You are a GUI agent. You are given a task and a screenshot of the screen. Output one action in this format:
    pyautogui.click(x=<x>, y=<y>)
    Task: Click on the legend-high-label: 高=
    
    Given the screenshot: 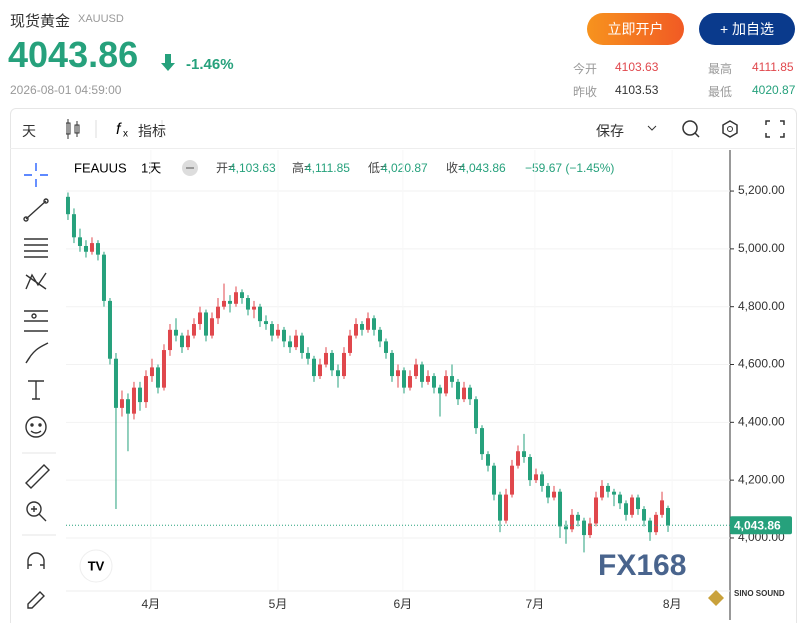 What is the action you would take?
    pyautogui.click(x=301, y=167)
    